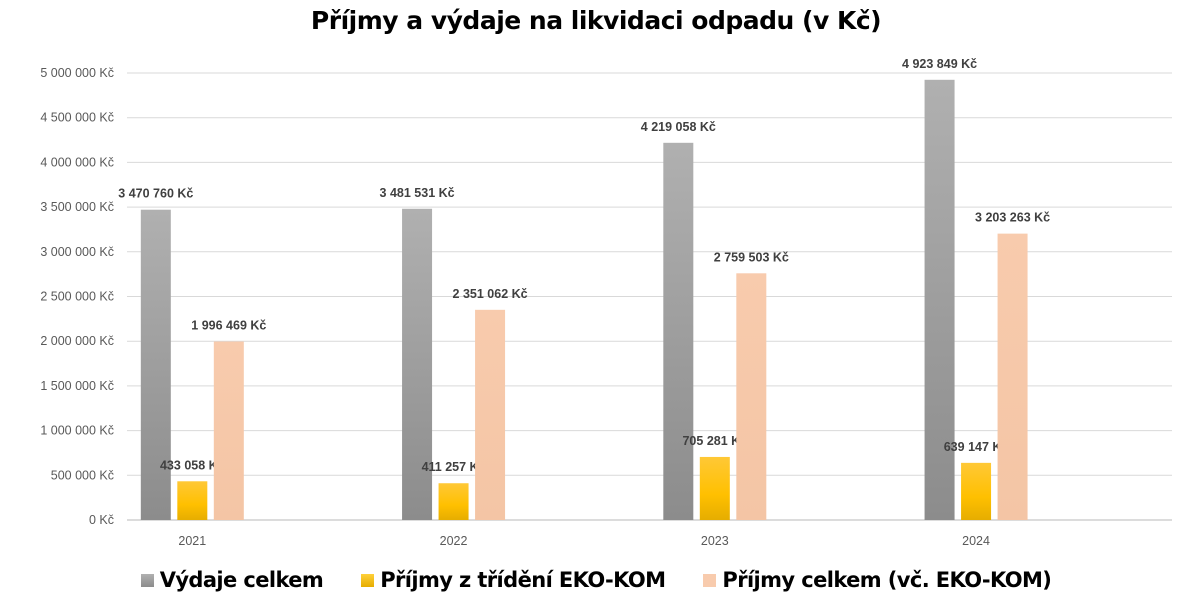  Describe the element at coordinates (82, 475) in the screenshot. I see `y-tick-label: 500 000 Kč` at that location.